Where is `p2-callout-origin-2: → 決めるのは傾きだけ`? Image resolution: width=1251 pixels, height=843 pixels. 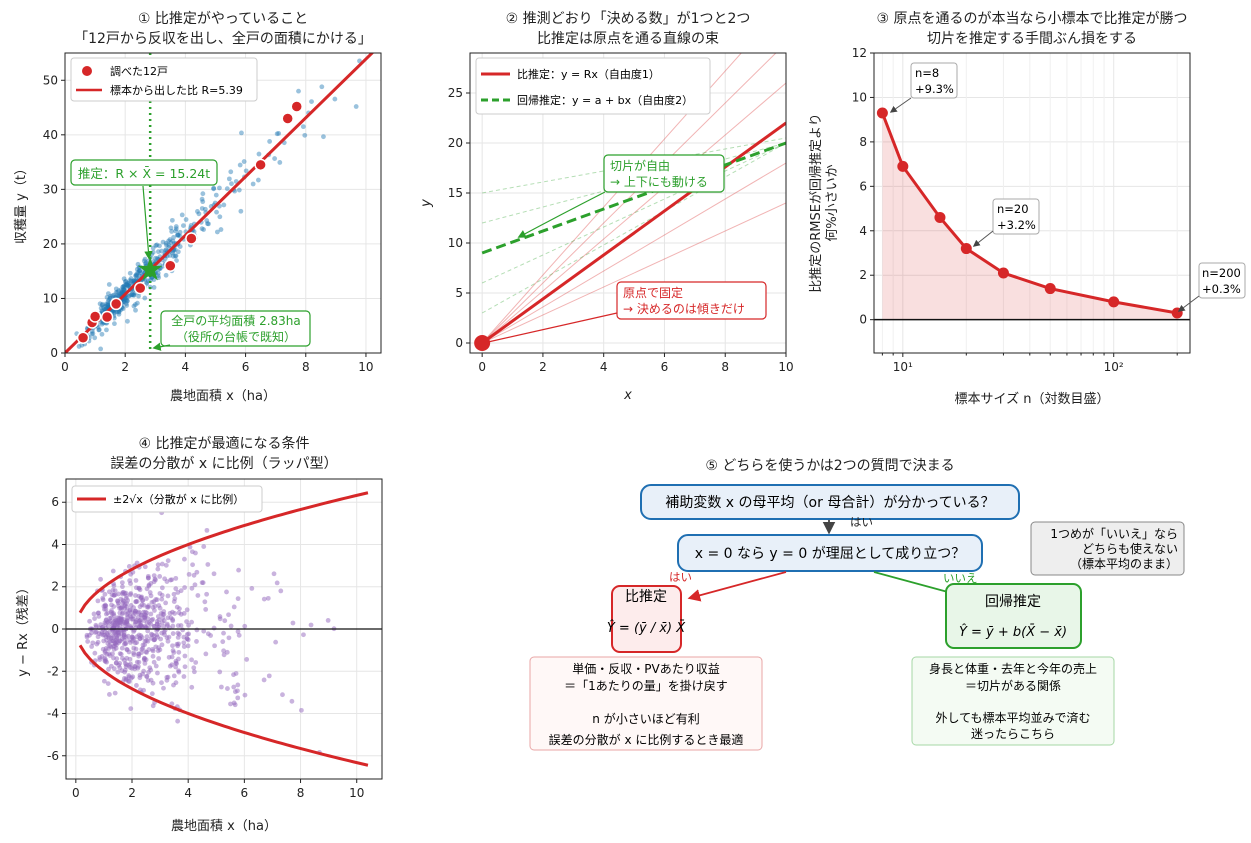 p2-callout-origin-2: → 決めるのは傾きだけ is located at coordinates (684, 309).